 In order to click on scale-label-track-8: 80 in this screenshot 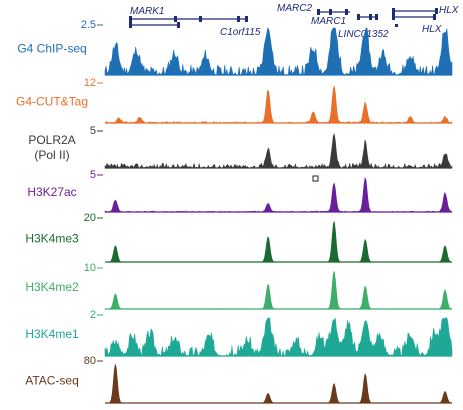, I will do `click(90, 361)`.